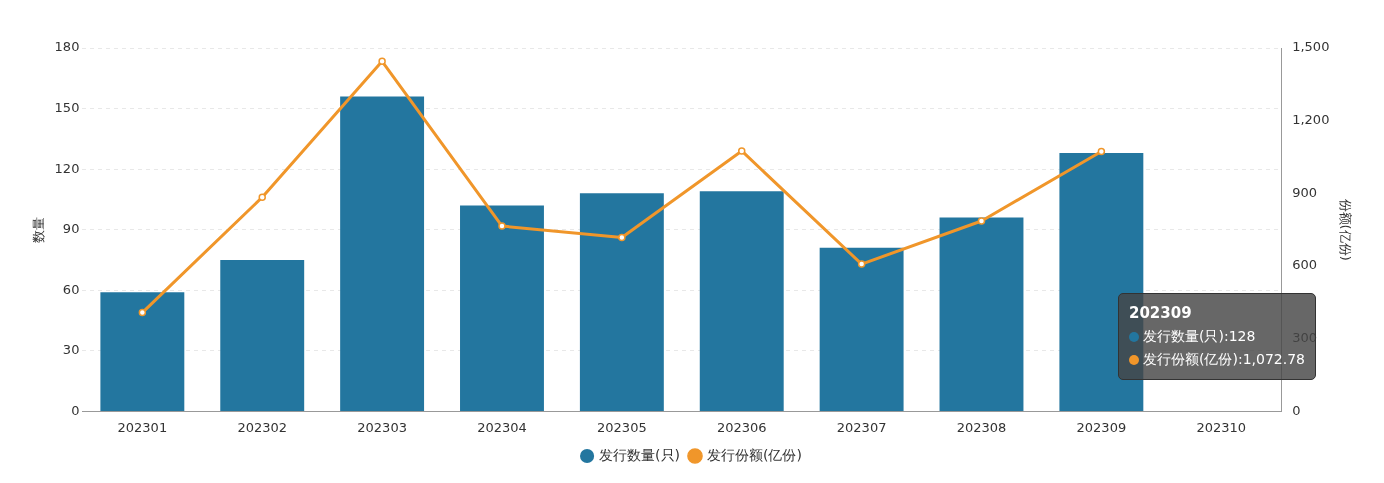  I want to click on y2-tick-label: 1,500, so click(1311, 47).